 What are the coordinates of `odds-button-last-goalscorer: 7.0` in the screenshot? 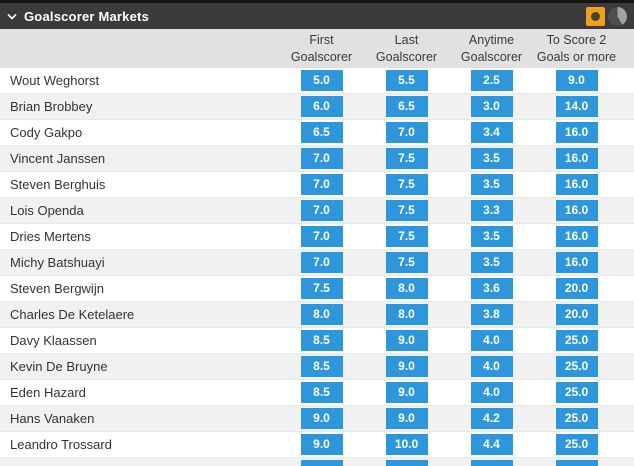 It's located at (406, 132).